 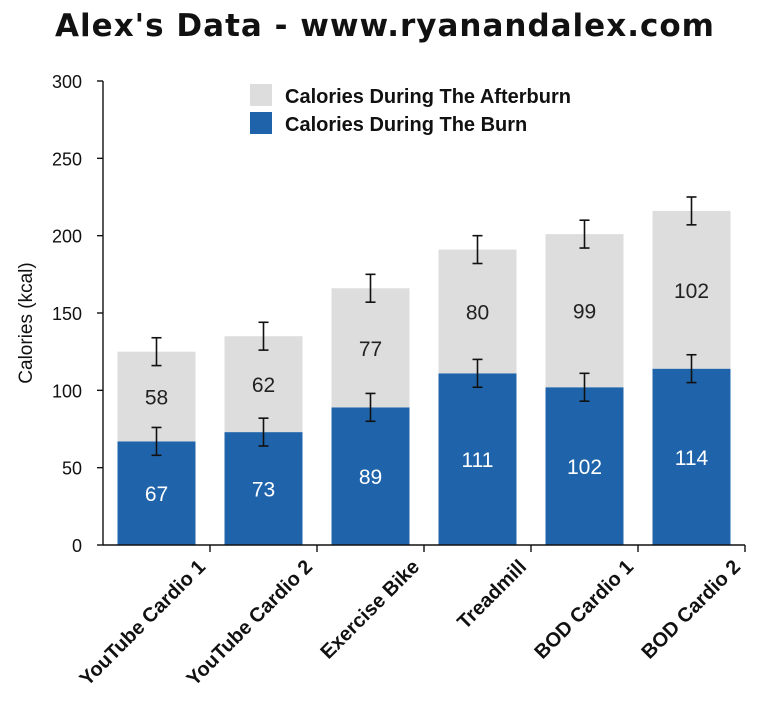 I want to click on data-label: 73, so click(x=263, y=490).